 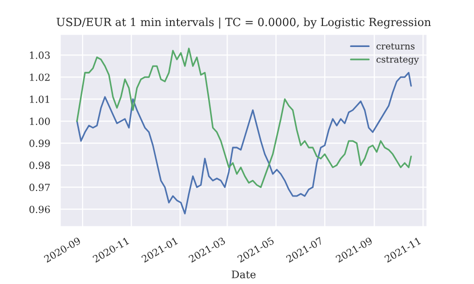 I want to click on legend-label: creturns, so click(x=395, y=46).